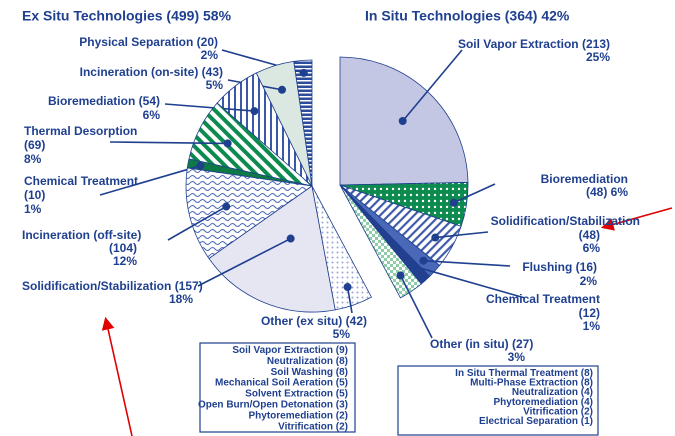 The width and height of the screenshot is (675, 436). What do you see at coordinates (589, 235) in the screenshot?
I see `slice-label: (48)` at bounding box center [589, 235].